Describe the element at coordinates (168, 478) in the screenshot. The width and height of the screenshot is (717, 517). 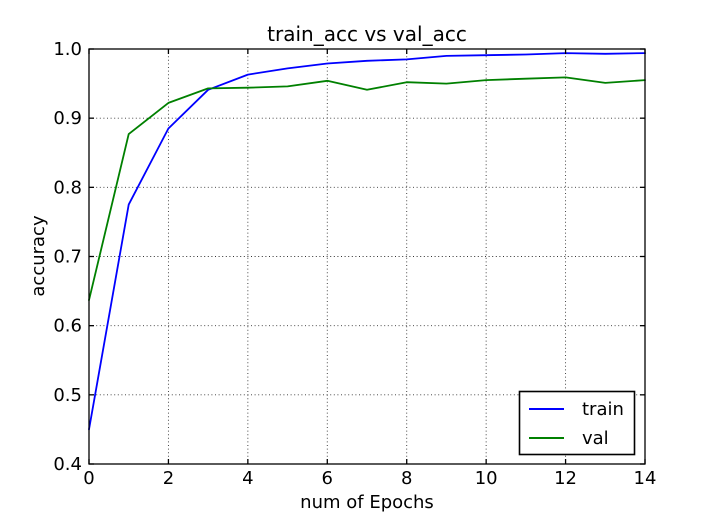
I see `x-tick-label: 2` at that location.